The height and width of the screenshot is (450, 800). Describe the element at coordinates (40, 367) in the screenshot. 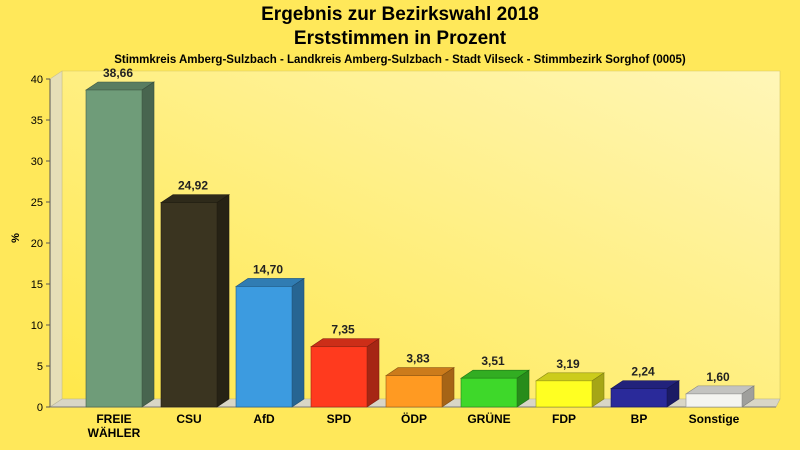

I see `y-tick-label: 5` at that location.